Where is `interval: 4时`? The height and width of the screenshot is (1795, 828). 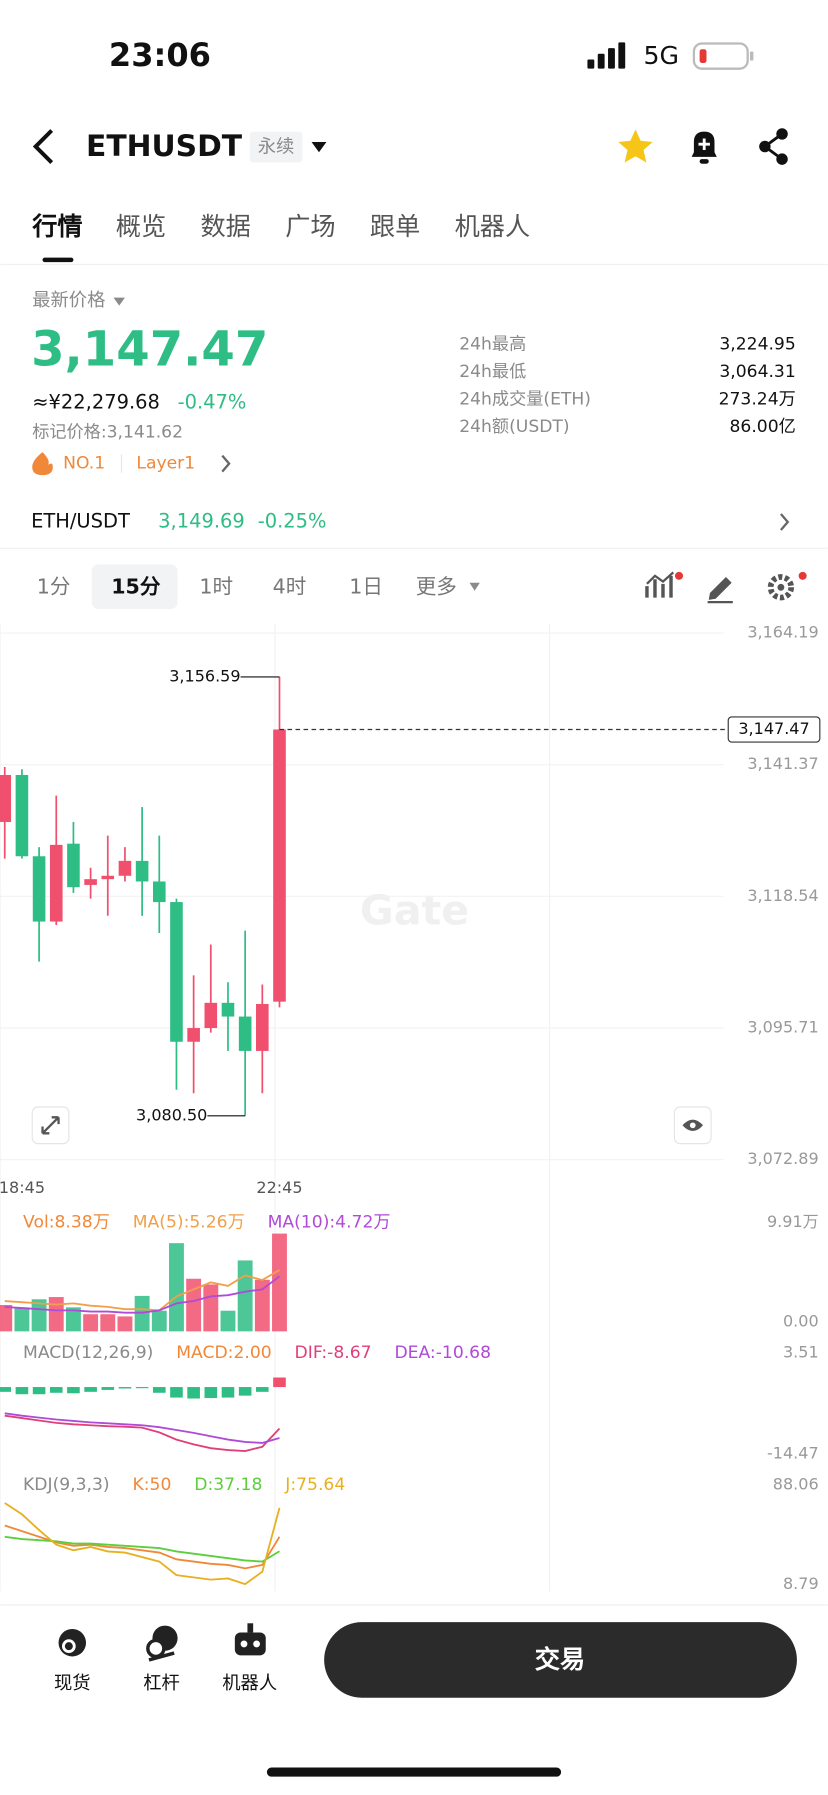
interval: 4时 is located at coordinates (290, 586).